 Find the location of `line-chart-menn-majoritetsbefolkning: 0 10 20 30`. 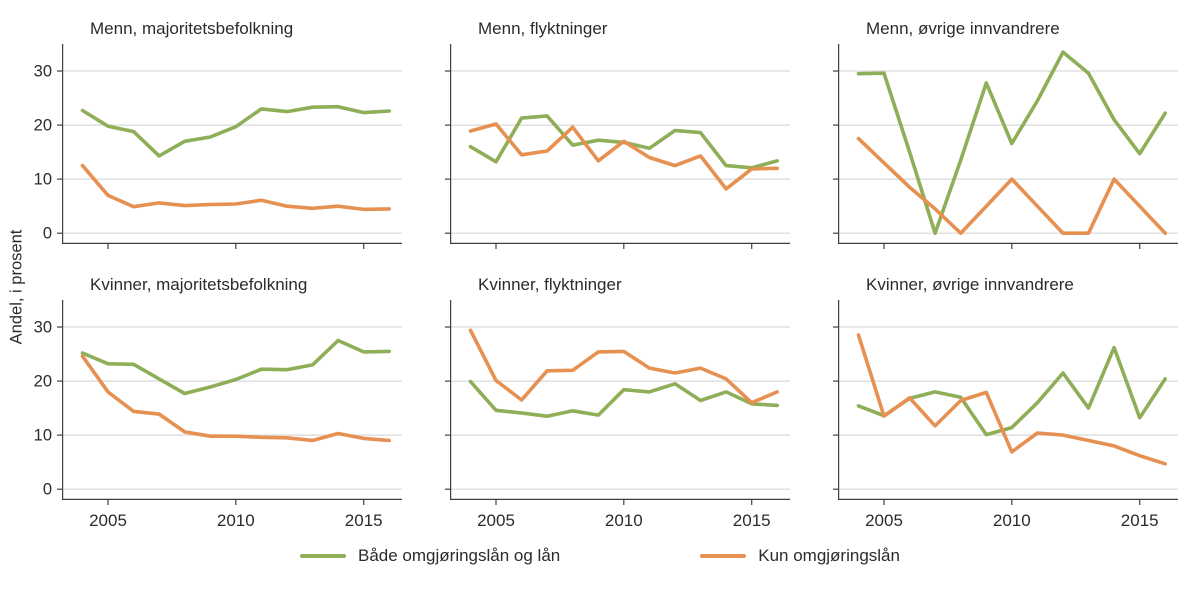

line-chart-menn-majoritetsbefolkning: 0 10 20 30 is located at coordinates (218, 146).